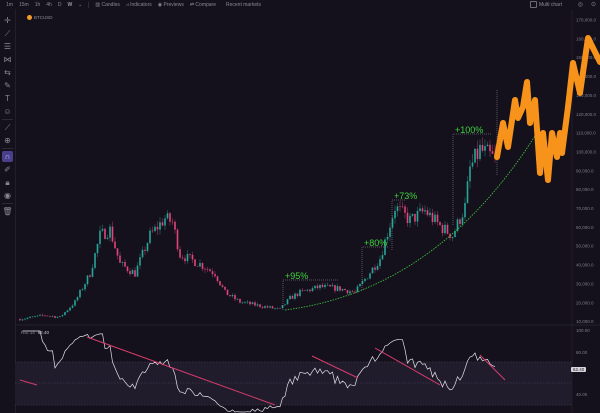 This screenshot has height=413, width=600. What do you see at coordinates (7, 156) in the screenshot?
I see `magnet-icon: ∩` at bounding box center [7, 156].